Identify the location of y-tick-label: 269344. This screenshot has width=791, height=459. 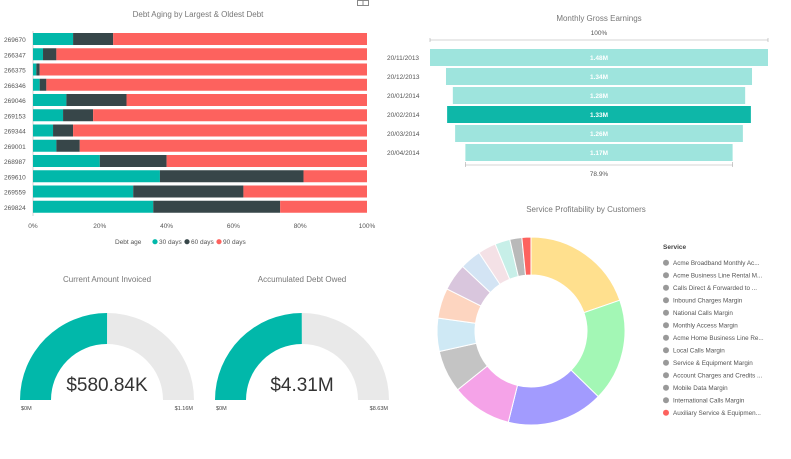
(15, 132).